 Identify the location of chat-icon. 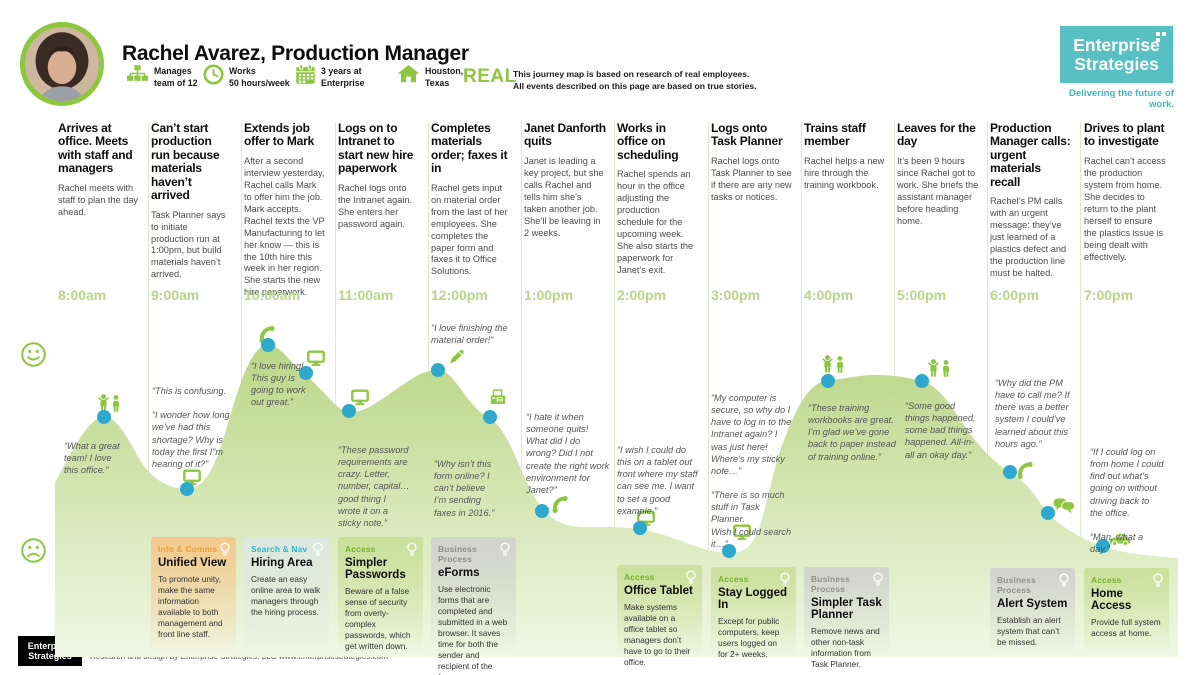
(1064, 506).